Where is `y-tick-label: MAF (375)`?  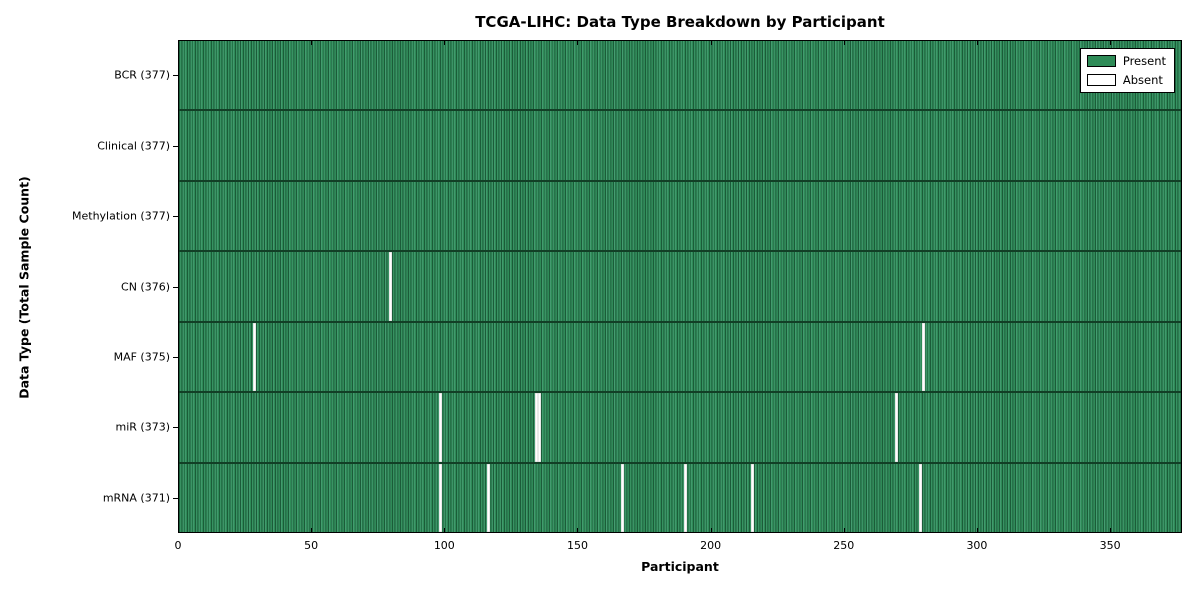
y-tick-label: MAF (375) is located at coordinates (141, 357).